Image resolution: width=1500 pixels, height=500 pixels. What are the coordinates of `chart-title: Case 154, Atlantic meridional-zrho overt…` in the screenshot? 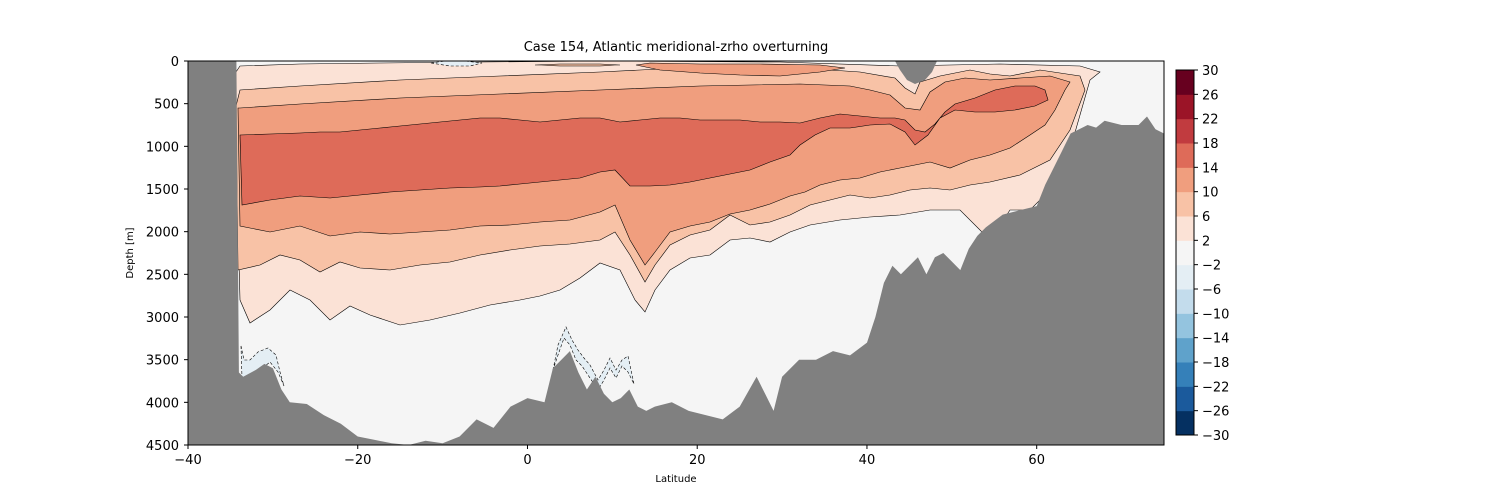 It's located at (676, 47).